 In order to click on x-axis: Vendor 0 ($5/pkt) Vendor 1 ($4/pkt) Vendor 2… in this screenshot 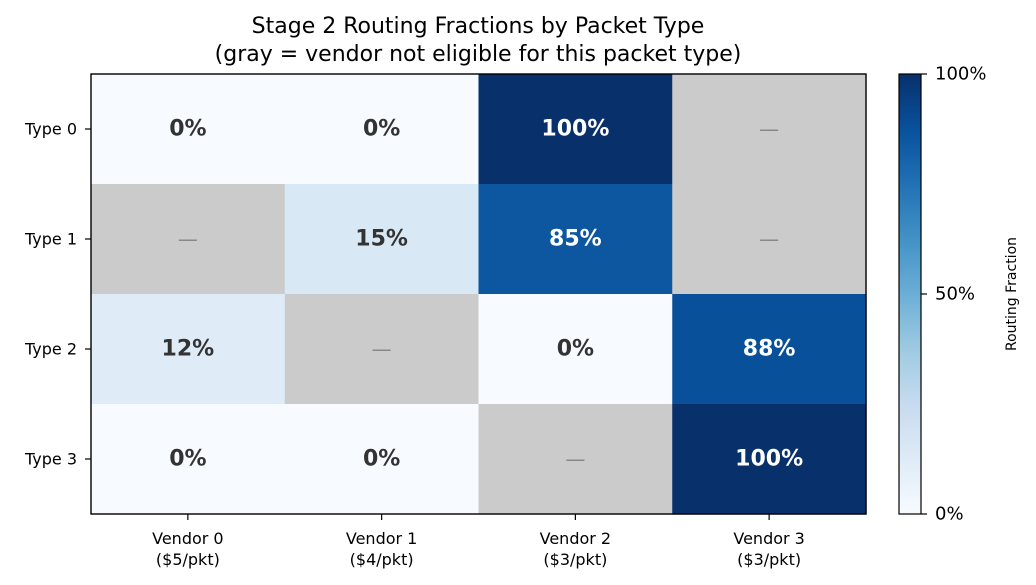, I will do `click(478, 541)`.